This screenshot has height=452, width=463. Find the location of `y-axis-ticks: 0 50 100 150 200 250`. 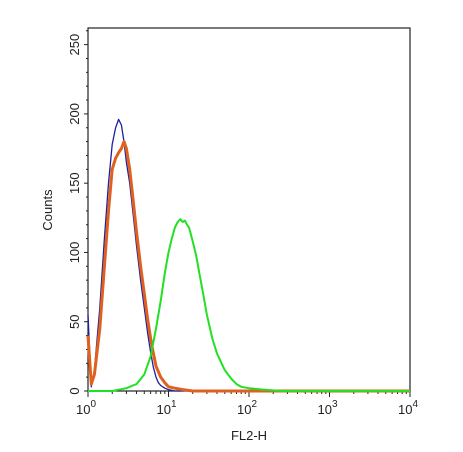

y-axis-ticks: 0 50 100 150 200 250 is located at coordinates (77, 212).